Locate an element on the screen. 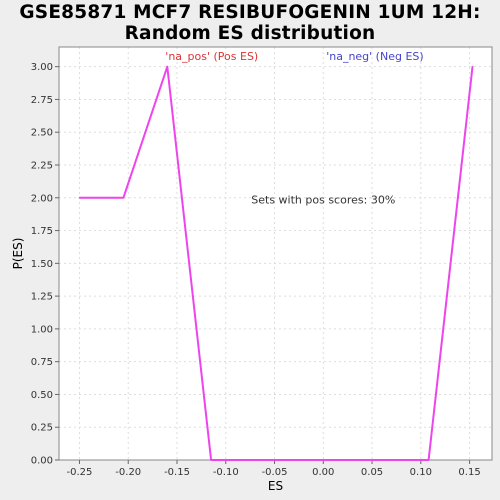  y-tick-label: 0.50 is located at coordinates (42, 395).